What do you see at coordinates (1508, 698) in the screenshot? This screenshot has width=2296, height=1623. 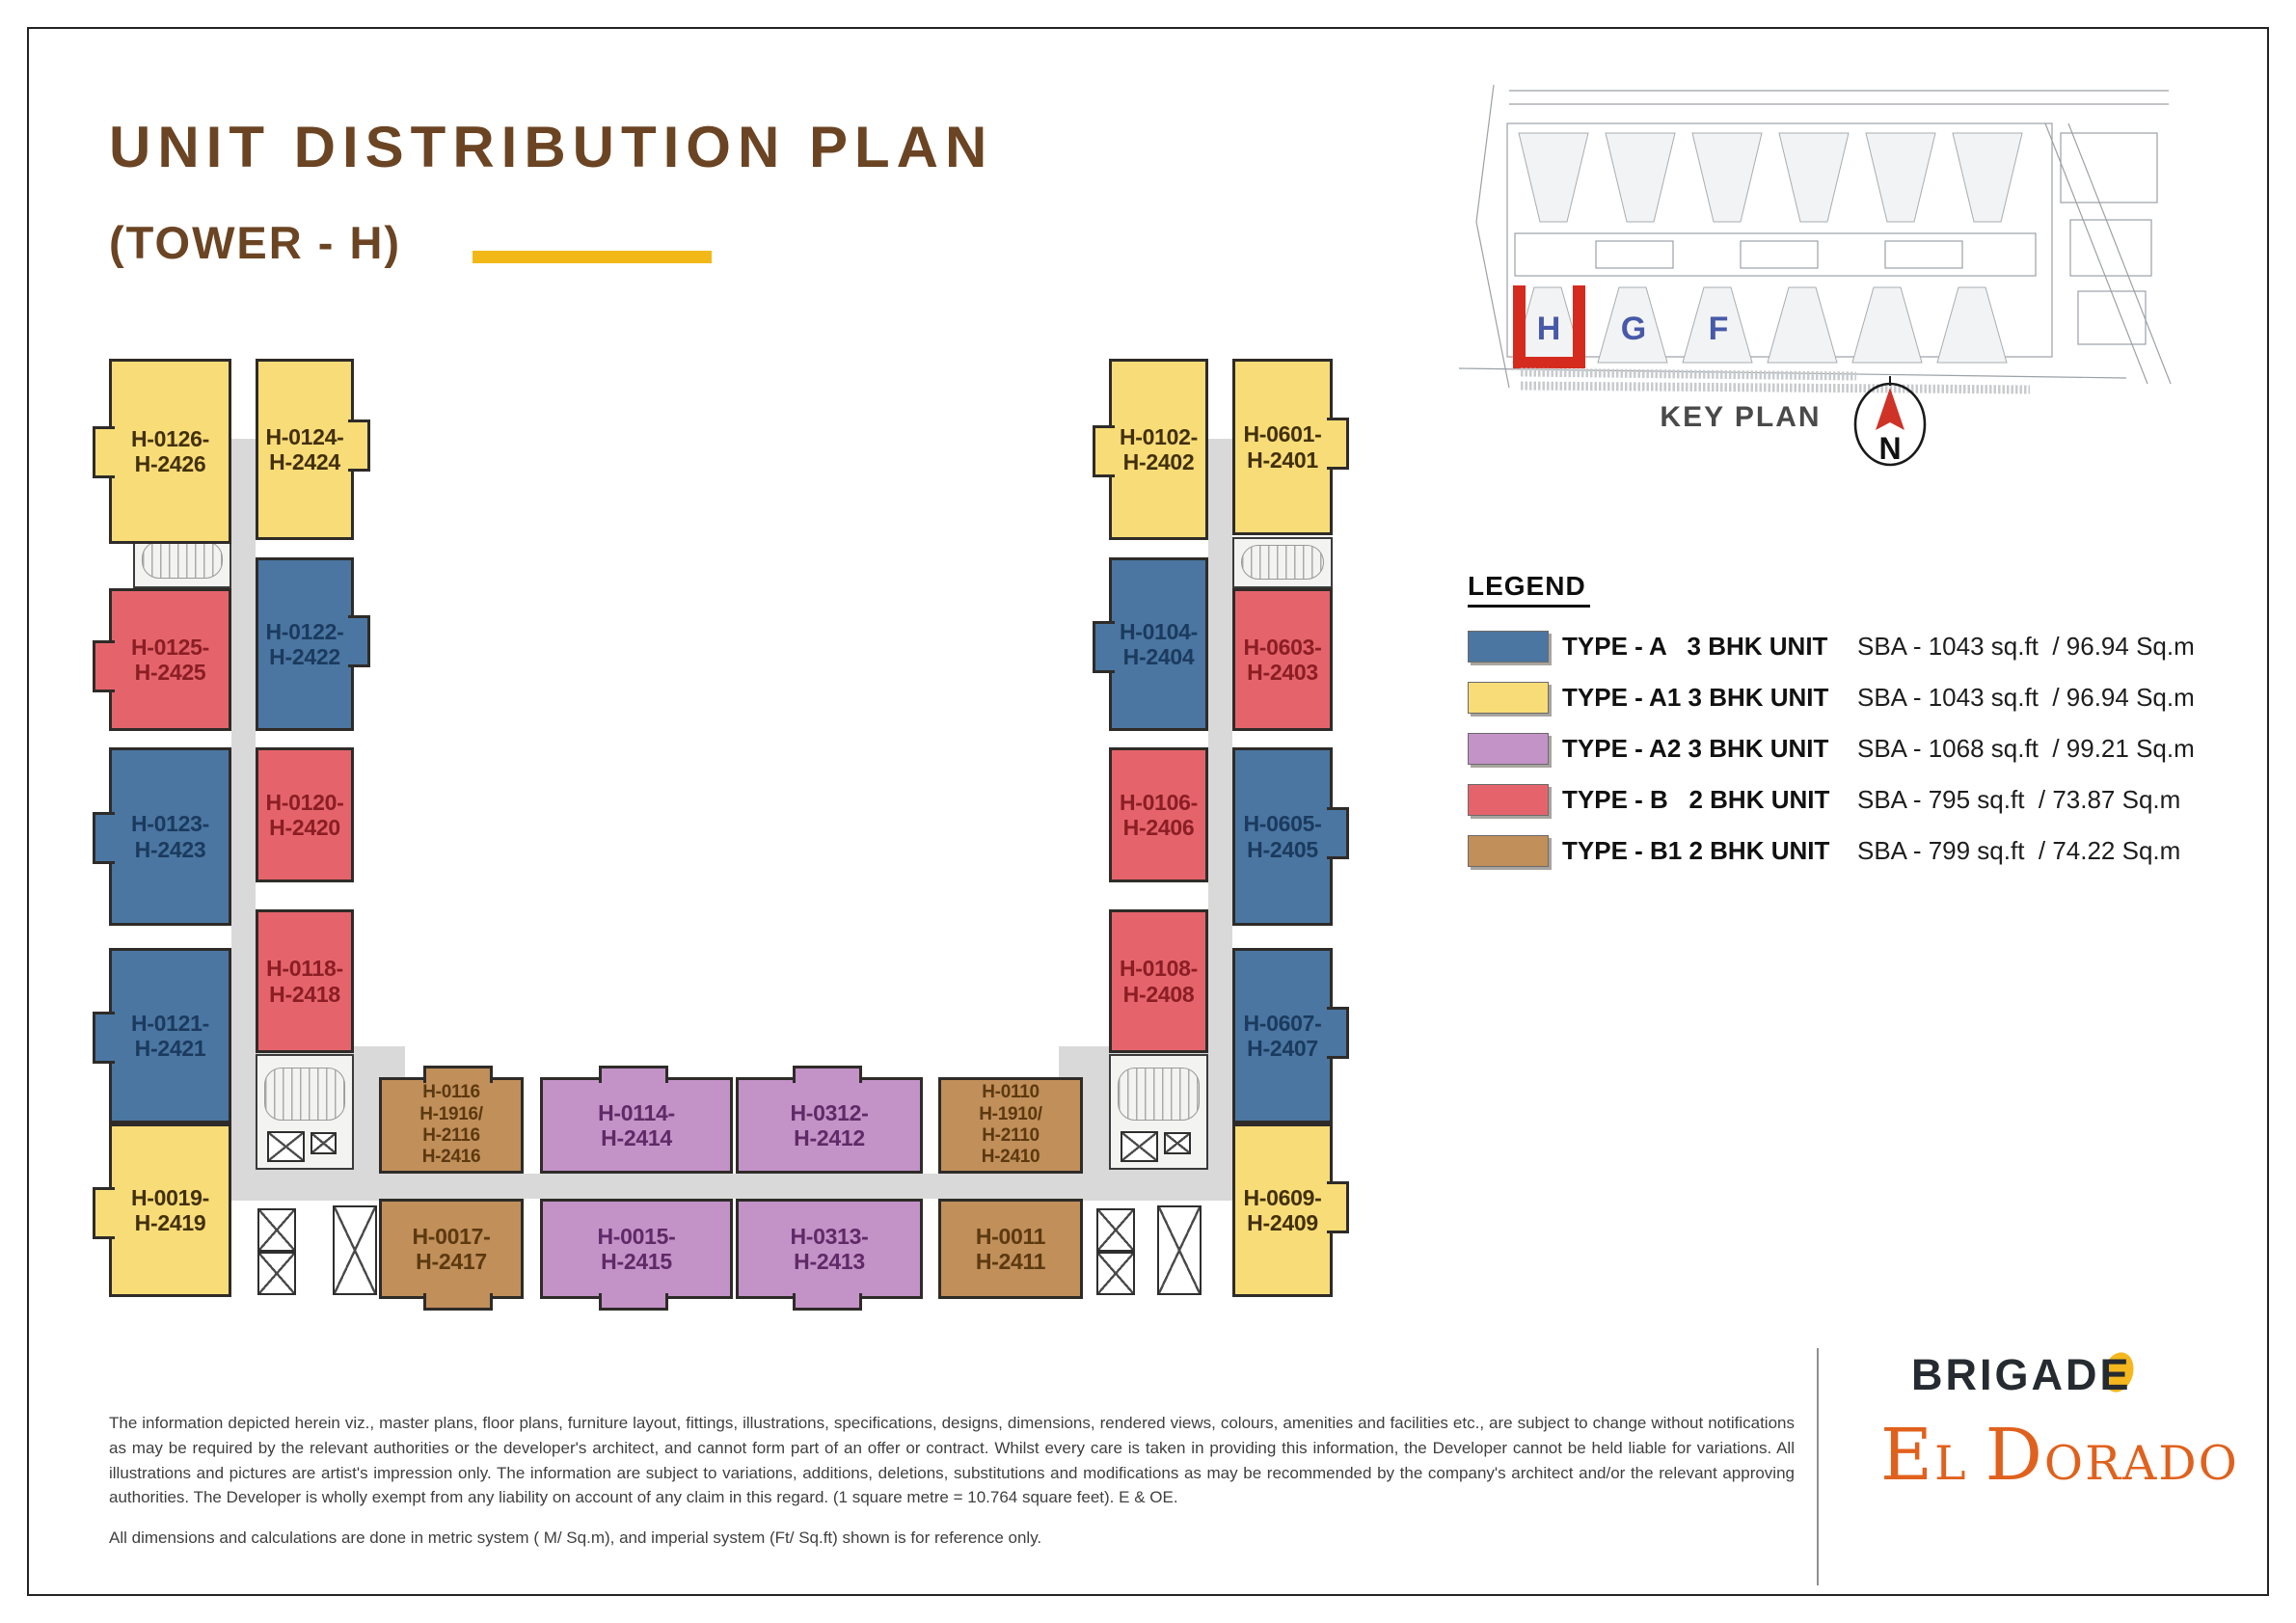 I see `legend-swatch-a1` at bounding box center [1508, 698].